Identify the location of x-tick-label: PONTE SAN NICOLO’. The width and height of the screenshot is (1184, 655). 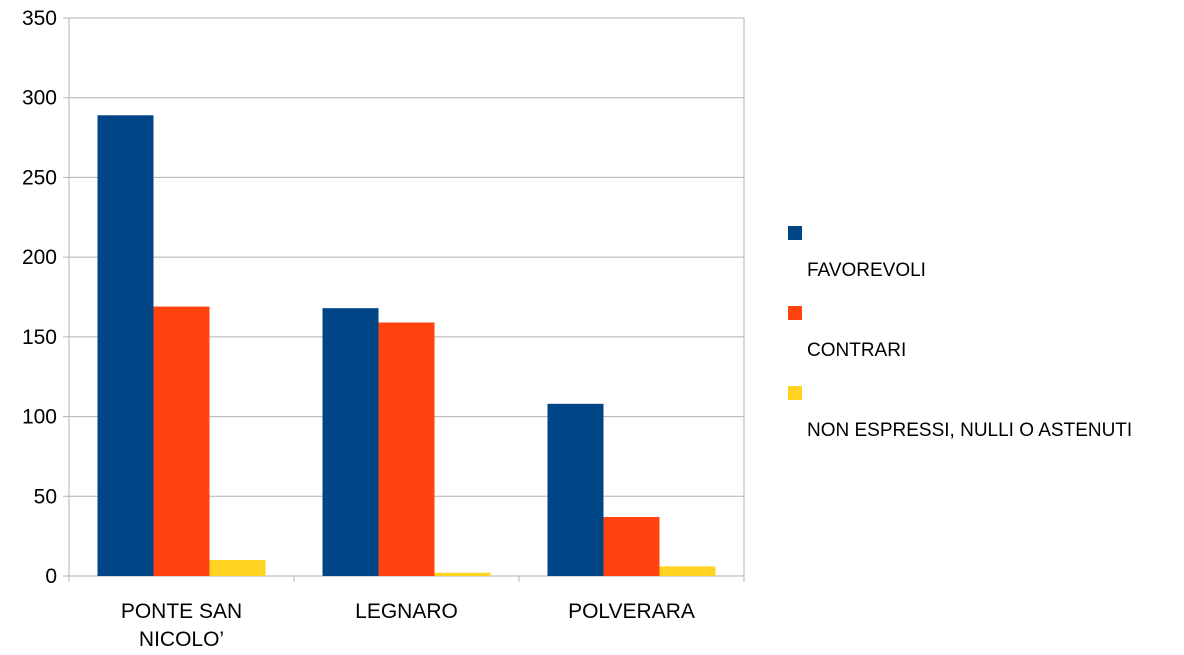
(181, 625).